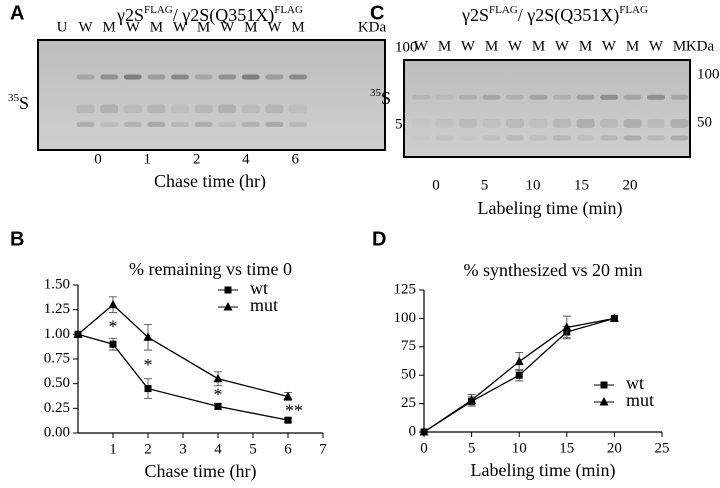  I want to click on panel-letter: A, so click(17, 13).